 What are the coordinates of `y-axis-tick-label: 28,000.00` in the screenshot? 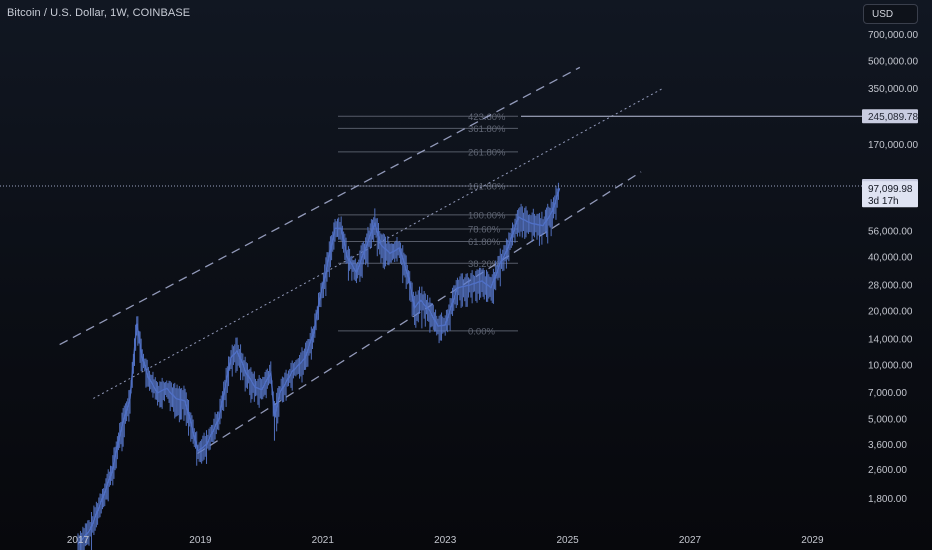 It's located at (890, 285).